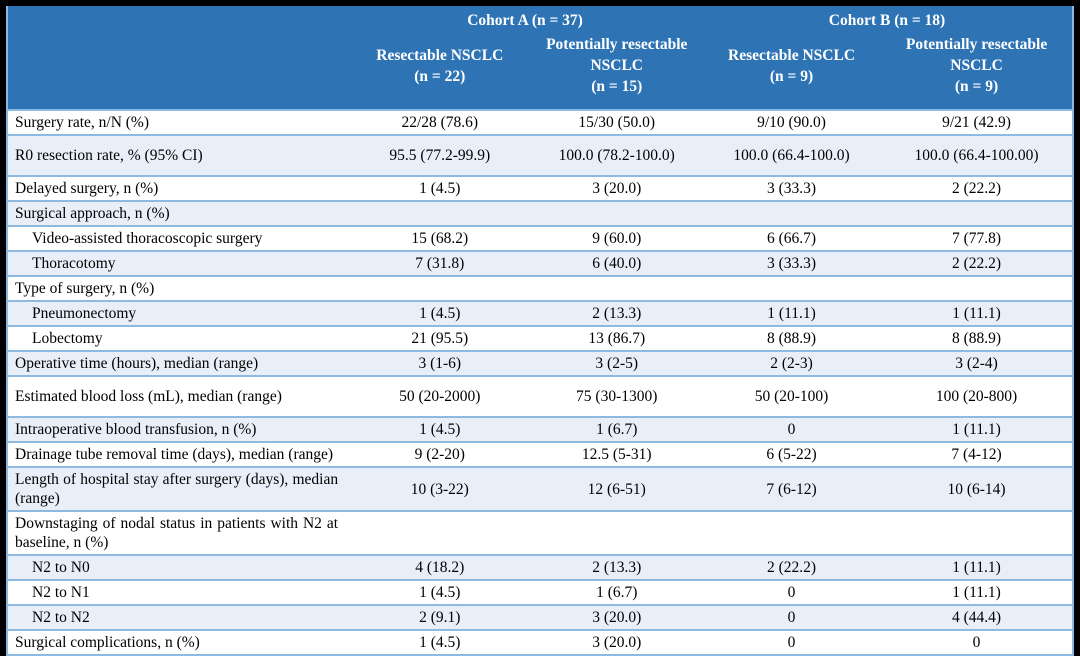 The width and height of the screenshot is (1080, 656). What do you see at coordinates (440, 489) in the screenshot?
I see `cell-value: 10 (3-22)` at bounding box center [440, 489].